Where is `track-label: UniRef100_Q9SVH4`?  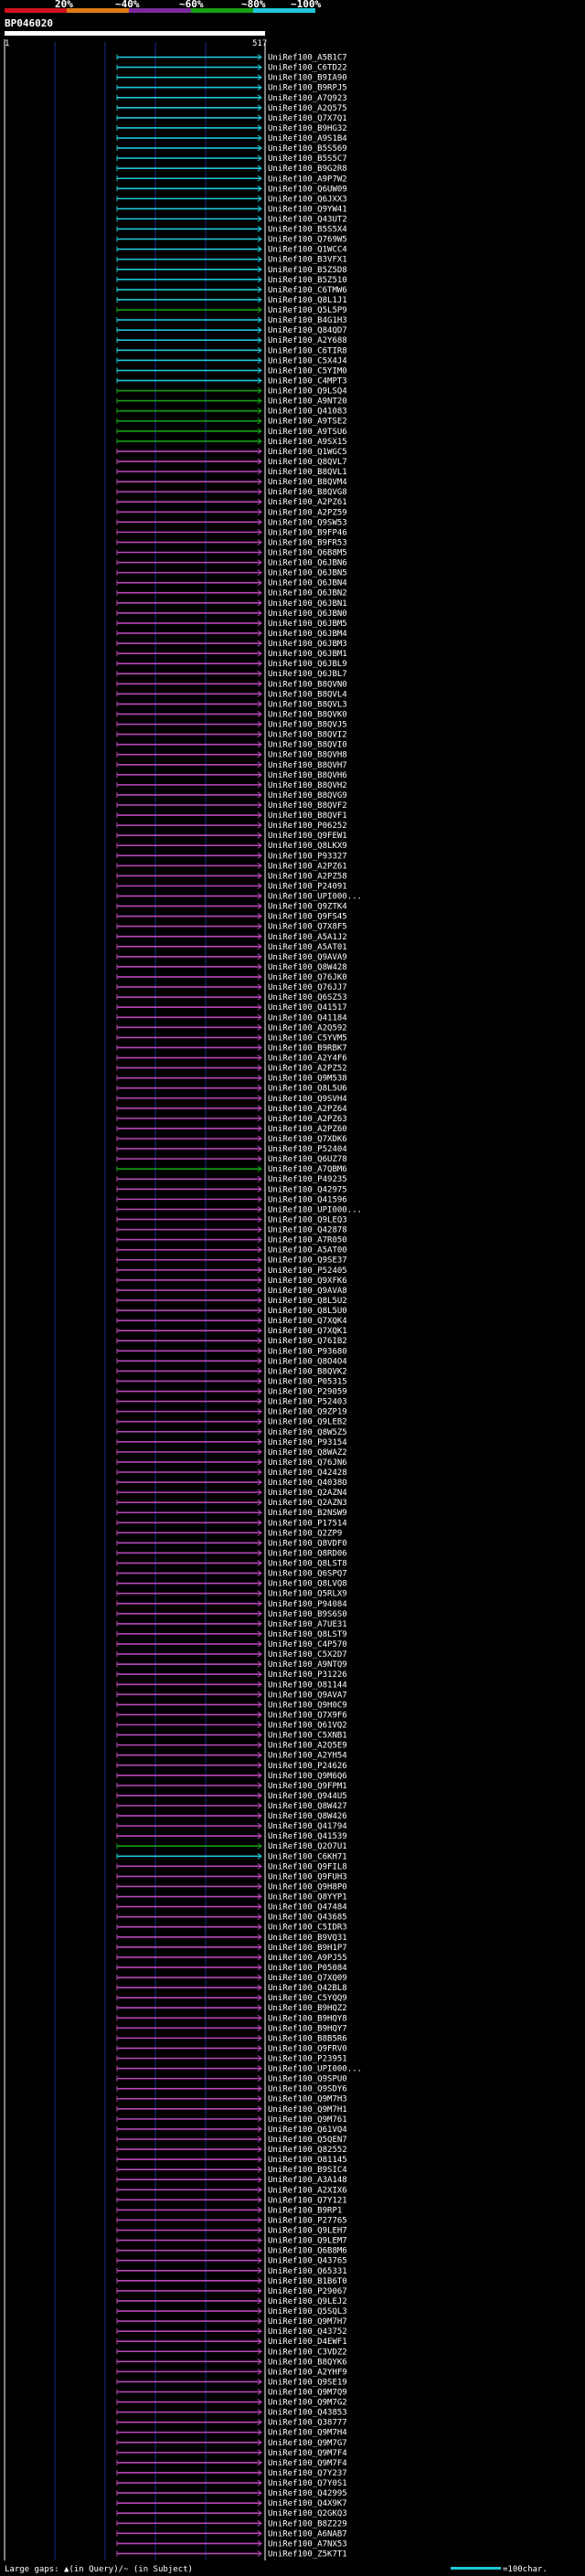 track-label: UniRef100_Q9SVH4 is located at coordinates (308, 1099).